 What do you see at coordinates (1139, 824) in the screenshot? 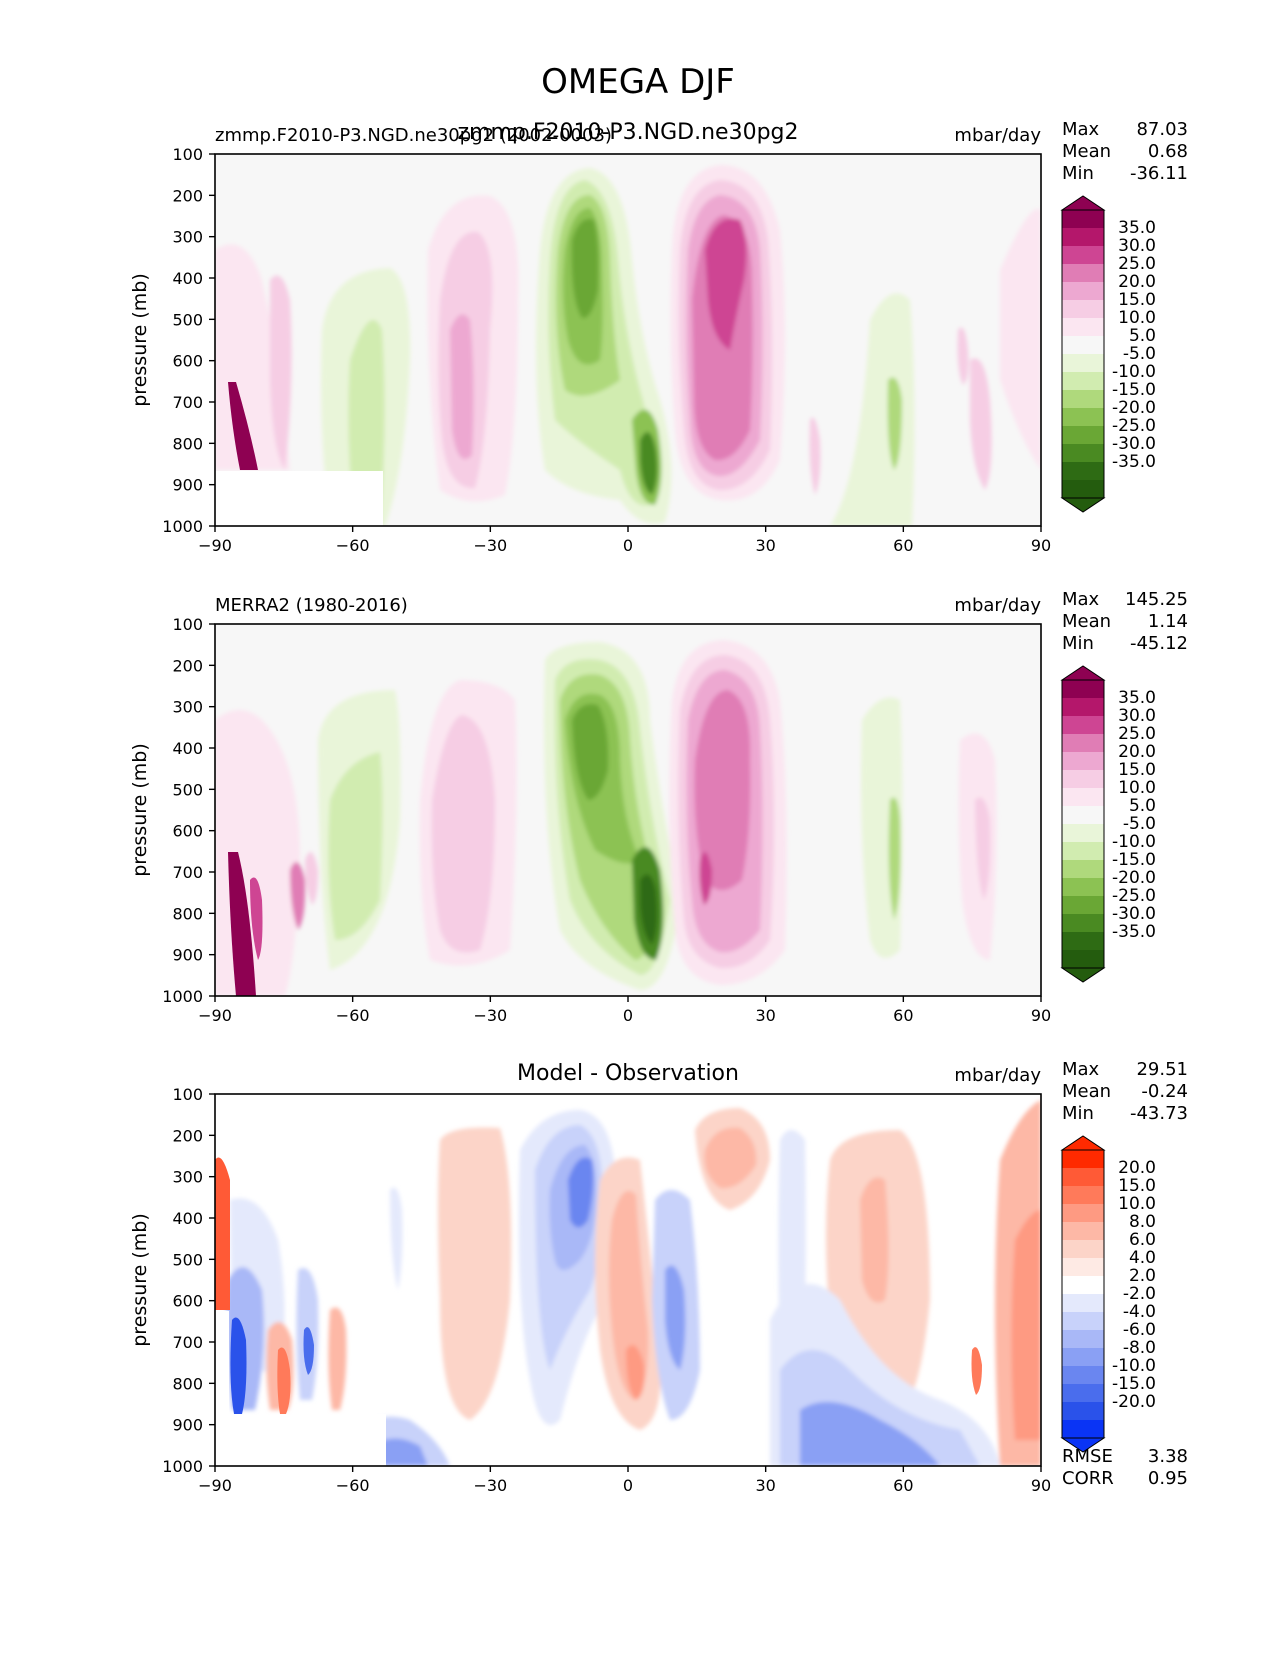
I see `colorbar-label: -5.0` at bounding box center [1139, 824].